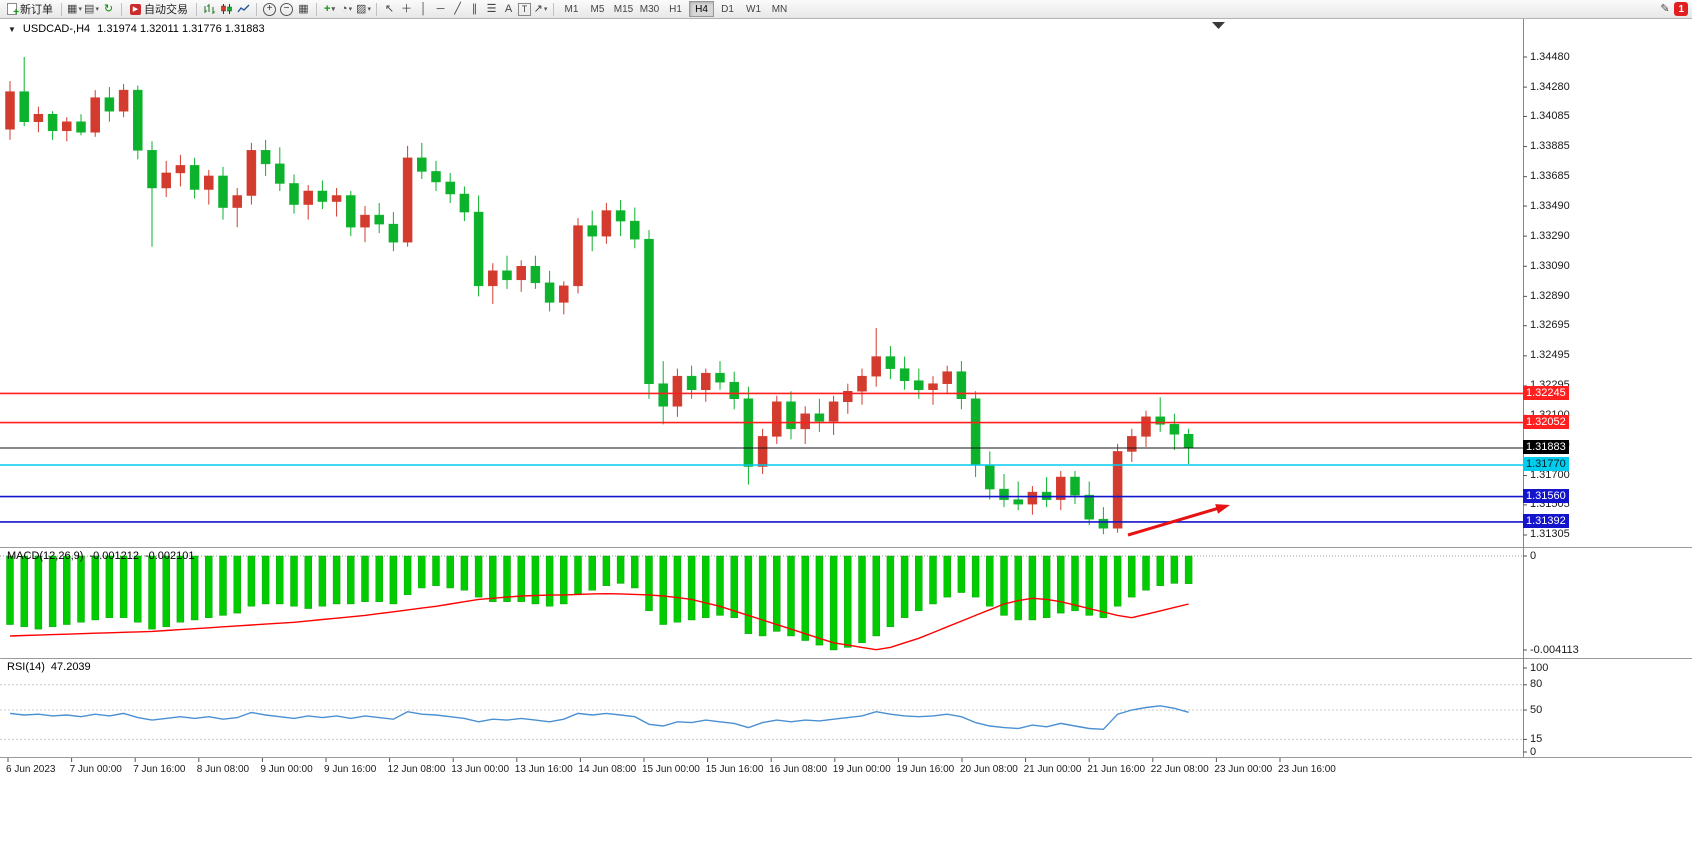 The height and width of the screenshot is (841, 1692). What do you see at coordinates (1550, 235) in the screenshot?
I see `axis-label: 1.33290` at bounding box center [1550, 235].